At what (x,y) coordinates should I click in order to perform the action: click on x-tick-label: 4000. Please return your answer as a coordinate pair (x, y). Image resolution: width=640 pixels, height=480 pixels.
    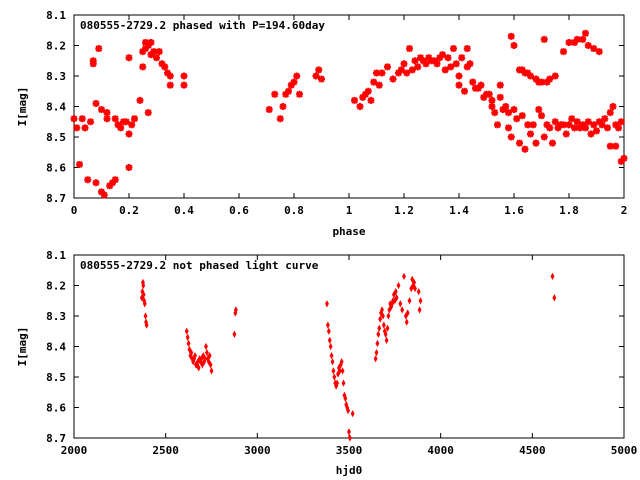
    Looking at the image, I should click on (440, 450).